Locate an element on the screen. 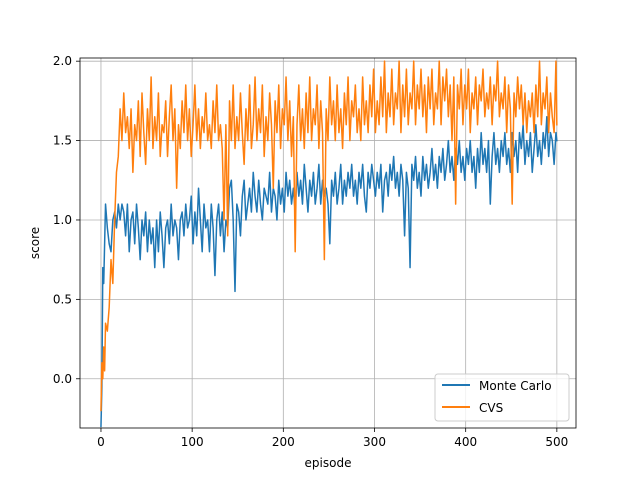 The image size is (640, 480). x-tick-label: 300 is located at coordinates (374, 442).